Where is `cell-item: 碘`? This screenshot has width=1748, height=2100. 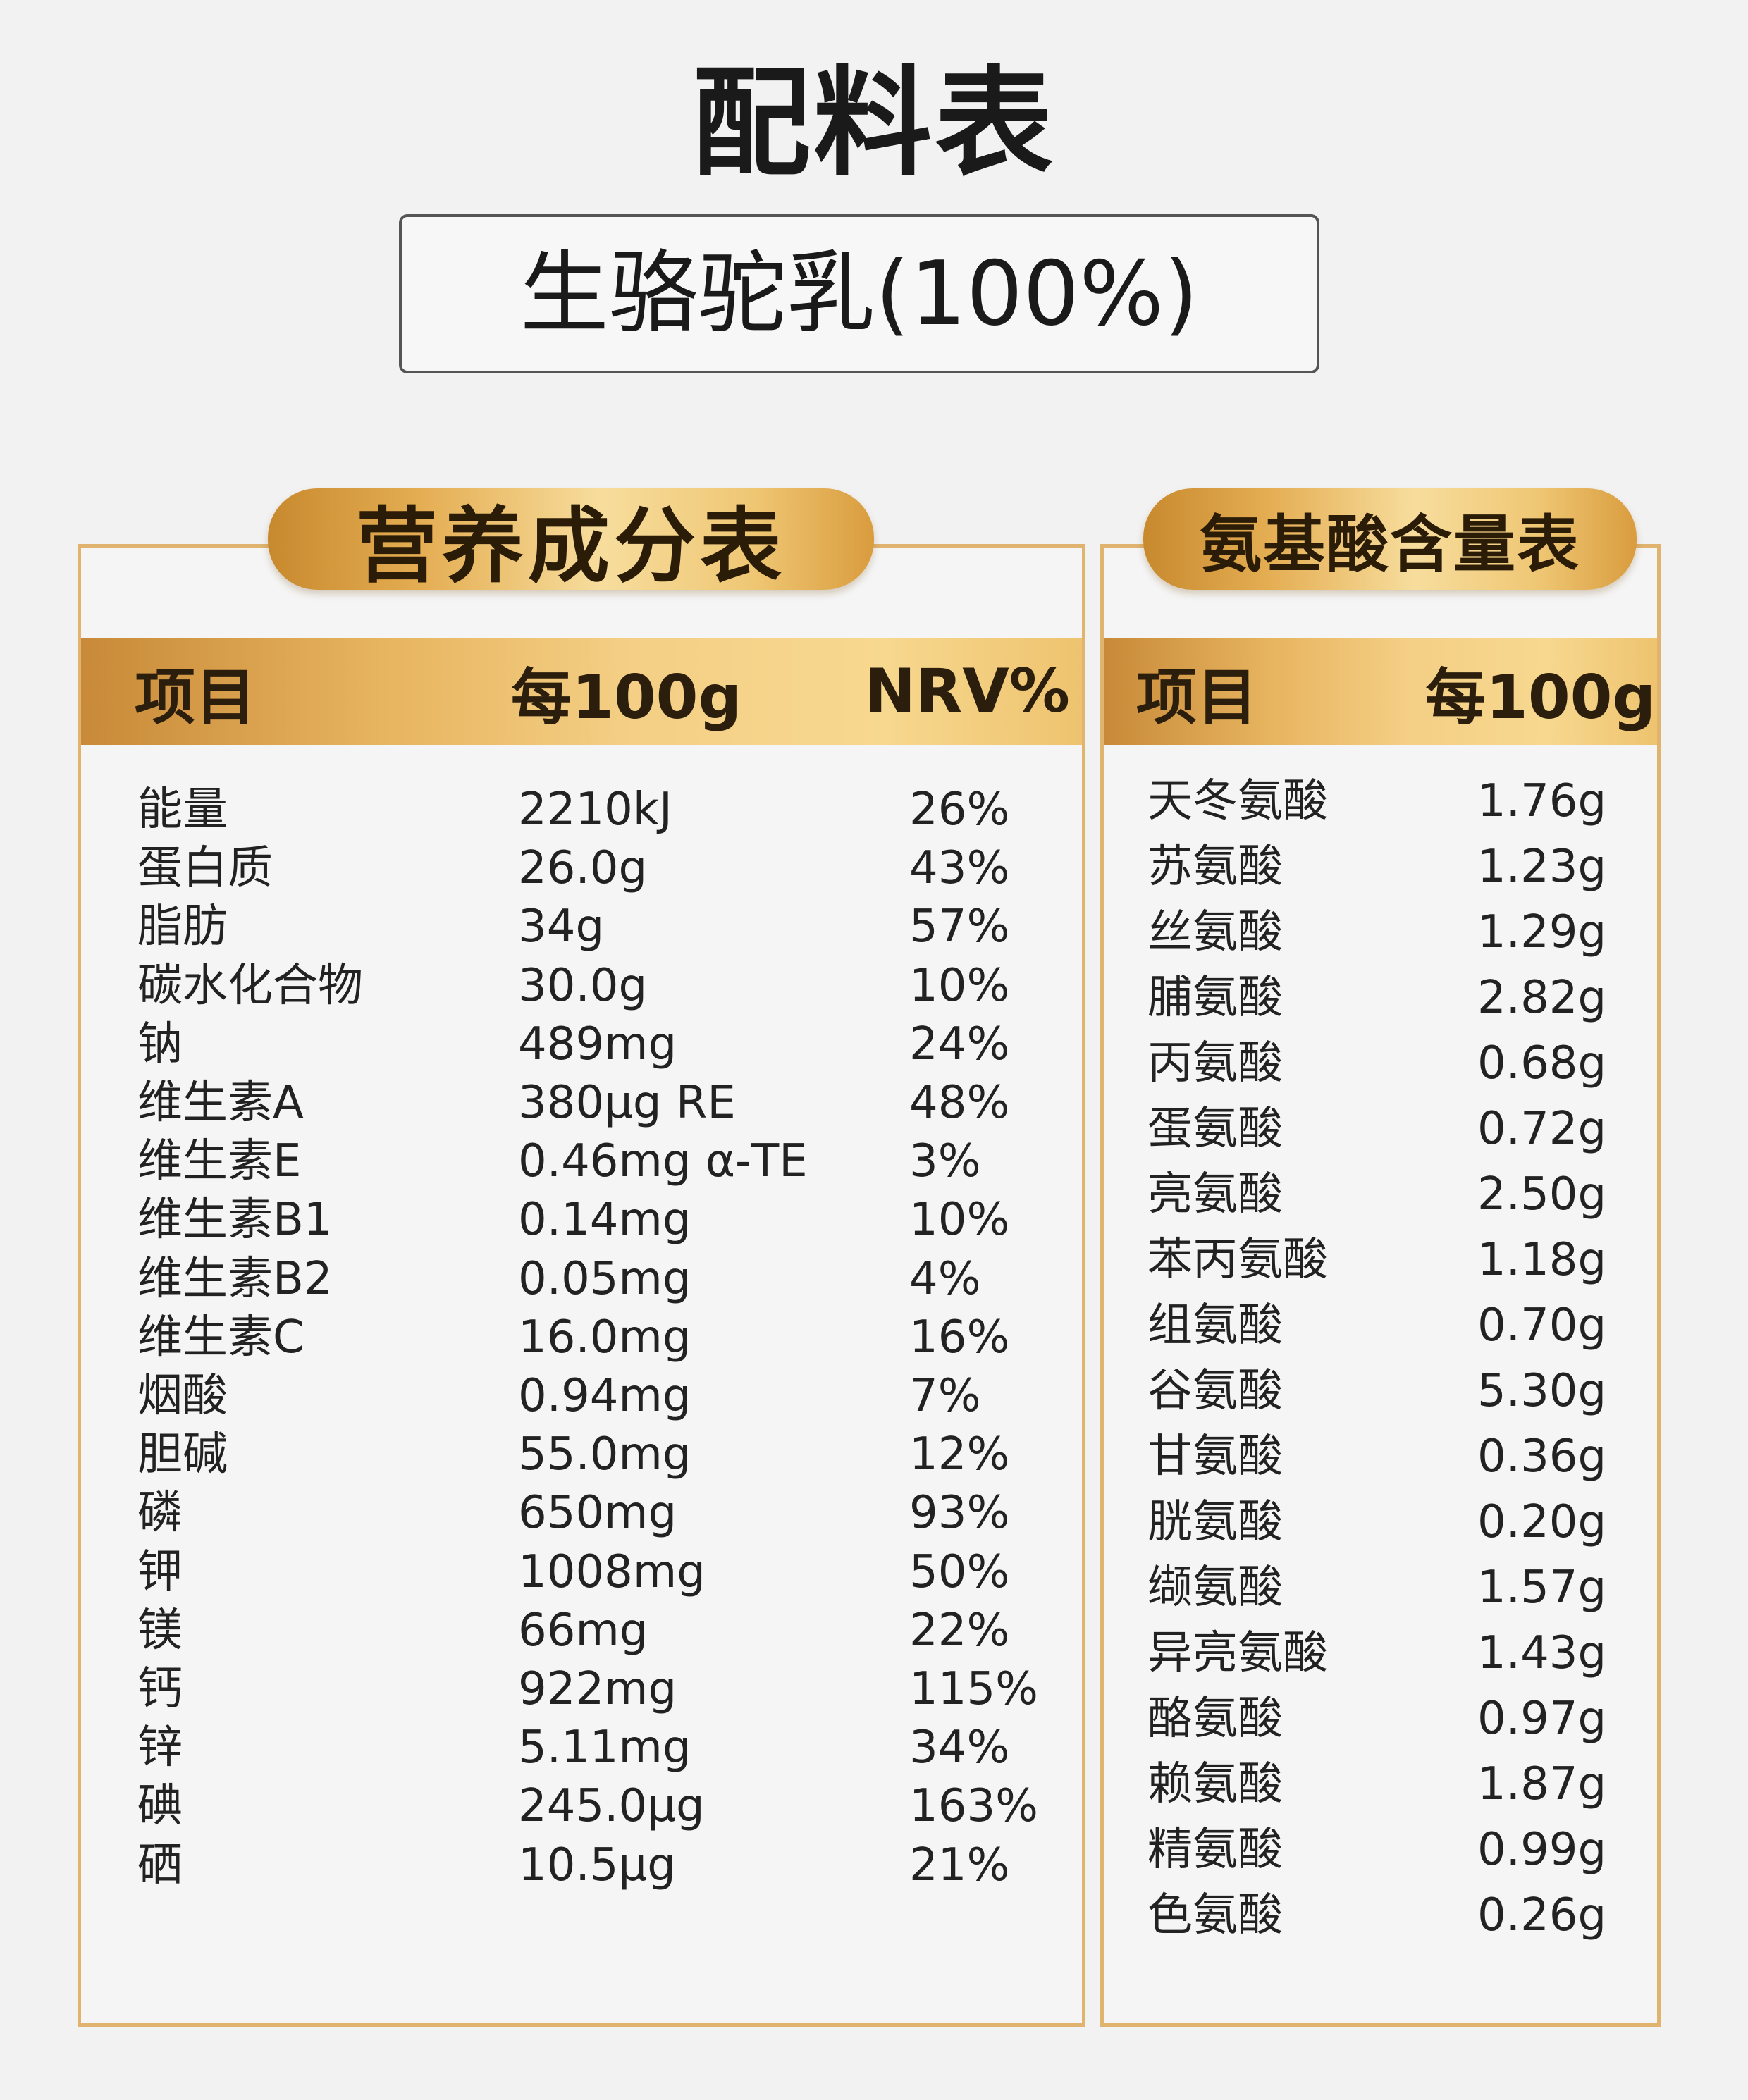
cell-item: 碘 is located at coordinates (160, 1807).